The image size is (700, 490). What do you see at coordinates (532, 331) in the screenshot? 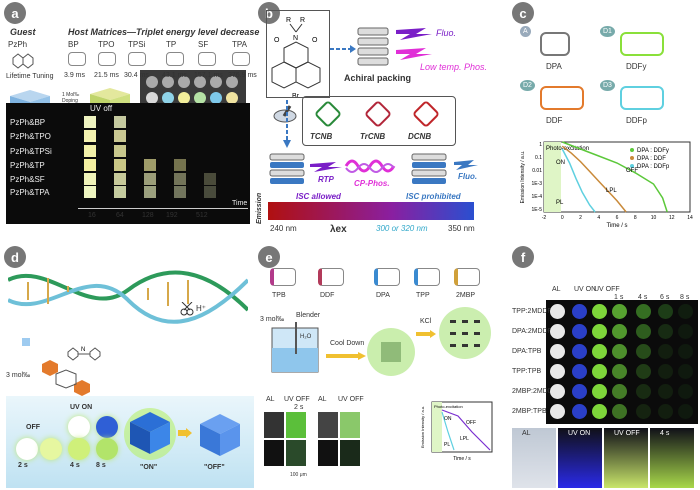
I see `f-row-label: DPA:2MDDF` at bounding box center [532, 331].